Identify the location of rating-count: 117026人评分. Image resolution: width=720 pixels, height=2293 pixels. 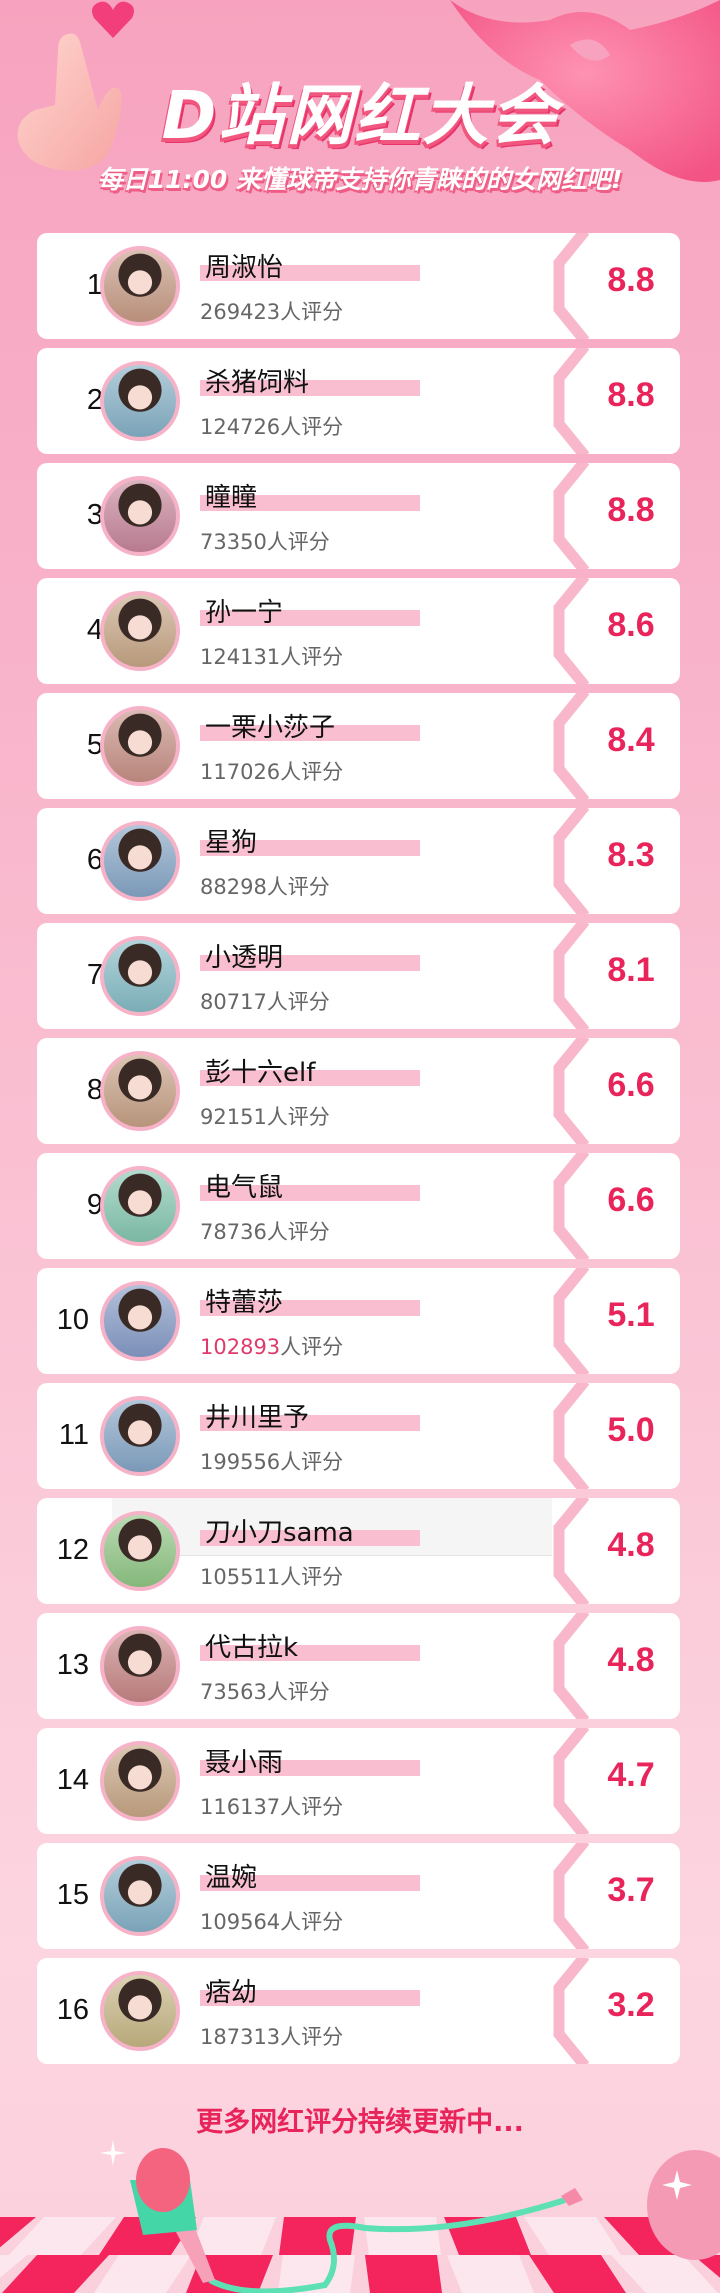
(271, 771).